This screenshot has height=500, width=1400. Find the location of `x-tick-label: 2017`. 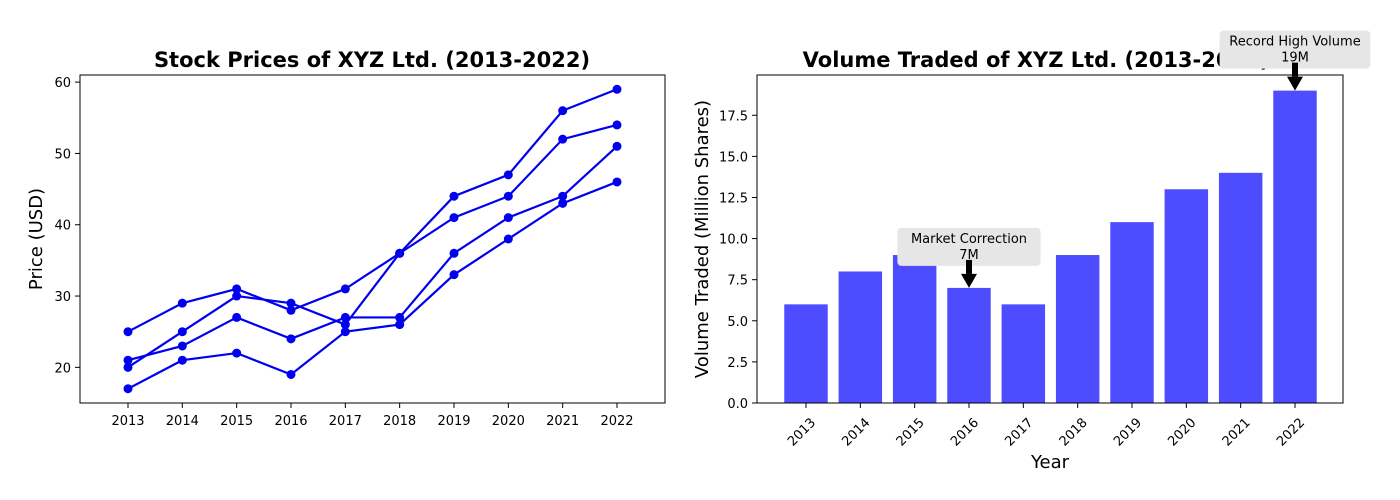

x-tick-label: 2017 is located at coordinates (345, 421).